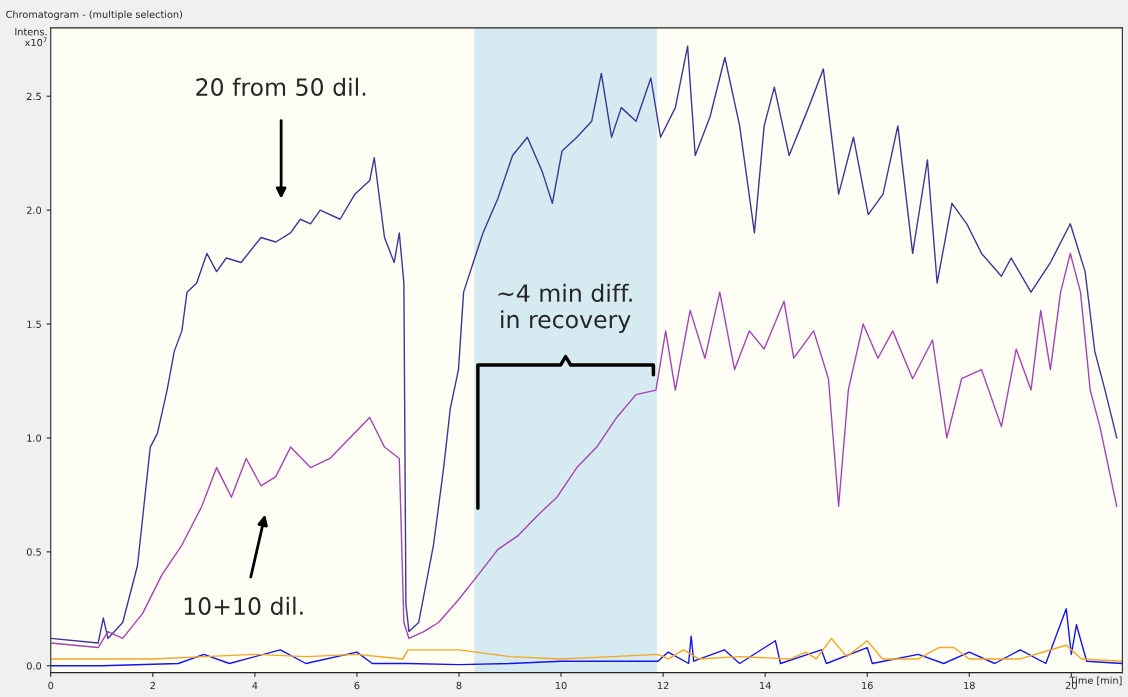 This screenshot has width=1128, height=697. I want to click on x-tick-label: 0, so click(51, 685).